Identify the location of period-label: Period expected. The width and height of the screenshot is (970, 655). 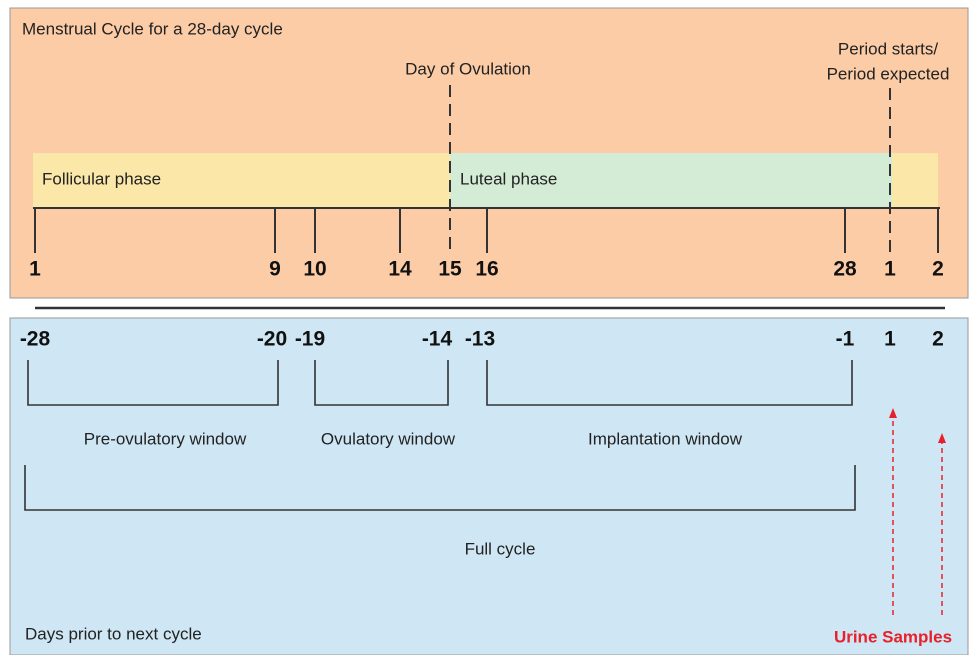
(888, 73).